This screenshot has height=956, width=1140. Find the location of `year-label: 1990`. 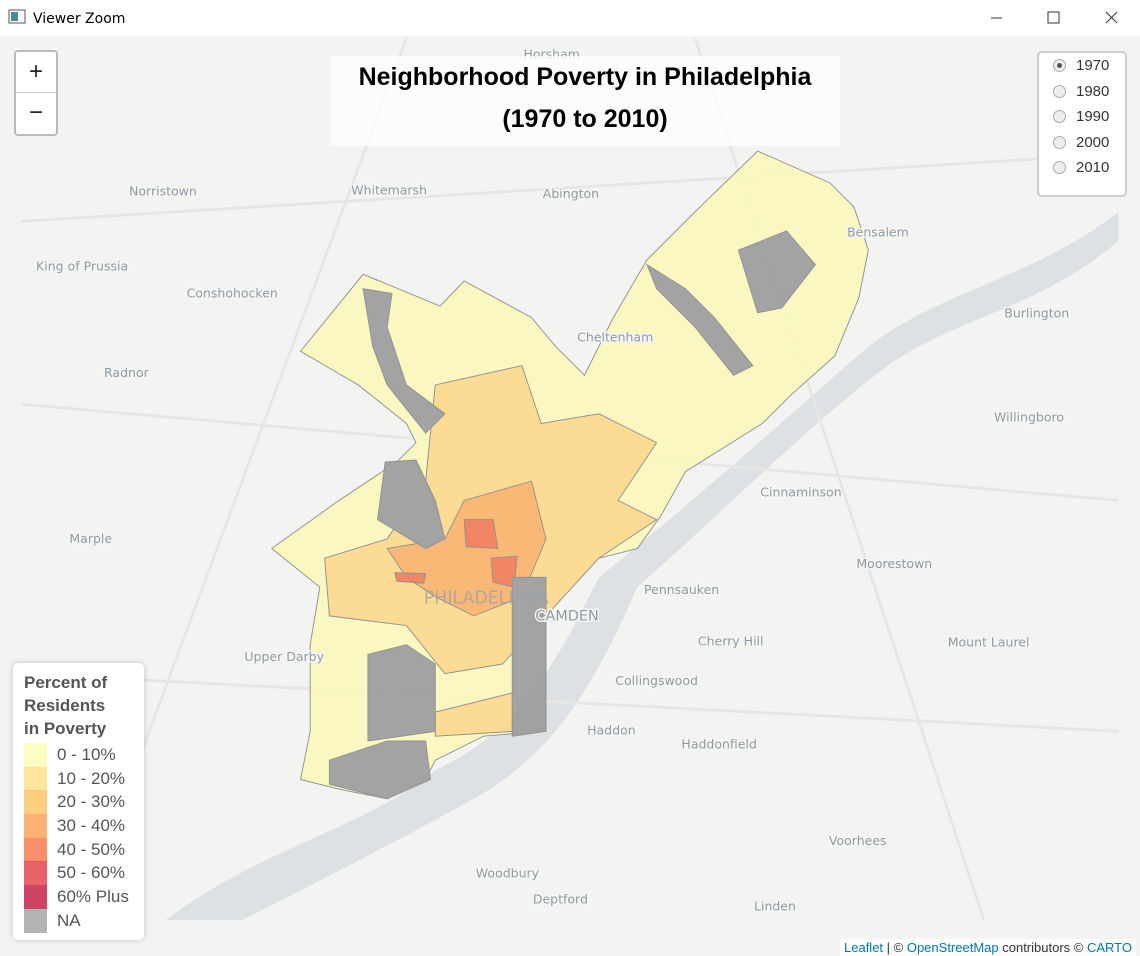

year-label: 1990 is located at coordinates (1093, 117).